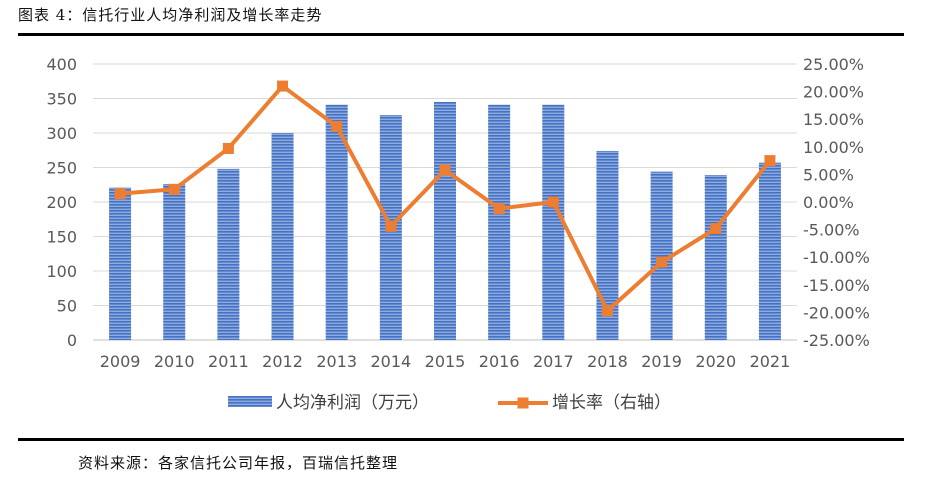 The height and width of the screenshot is (489, 925). I want to click on x-tick-label: 2011, so click(228, 361).